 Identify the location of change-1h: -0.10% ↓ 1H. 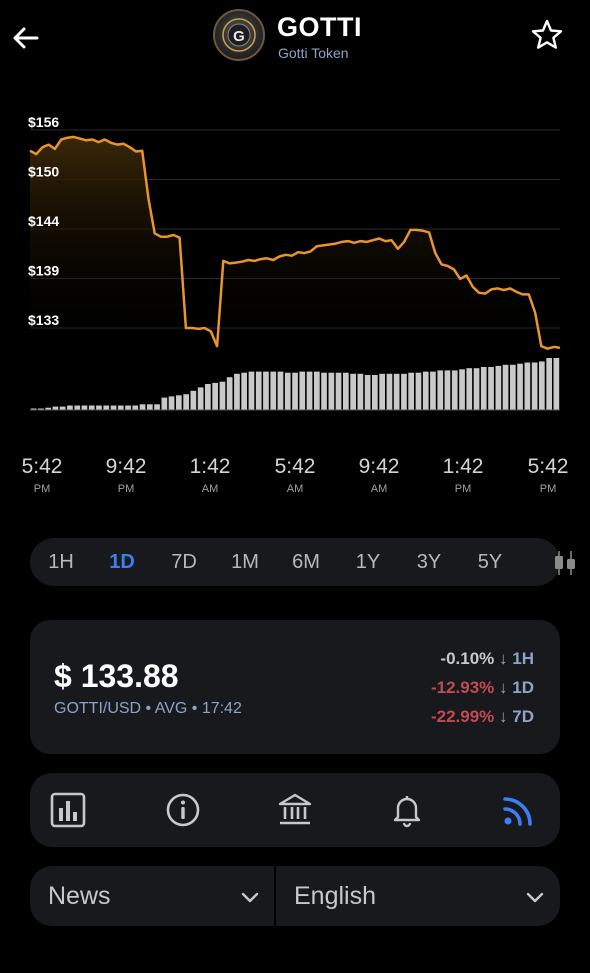
(487, 658).